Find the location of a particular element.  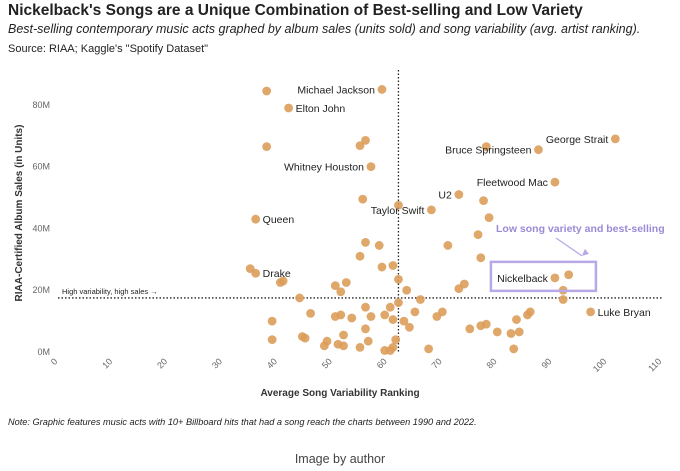

y-tick-label: 60M is located at coordinates (41, 167).